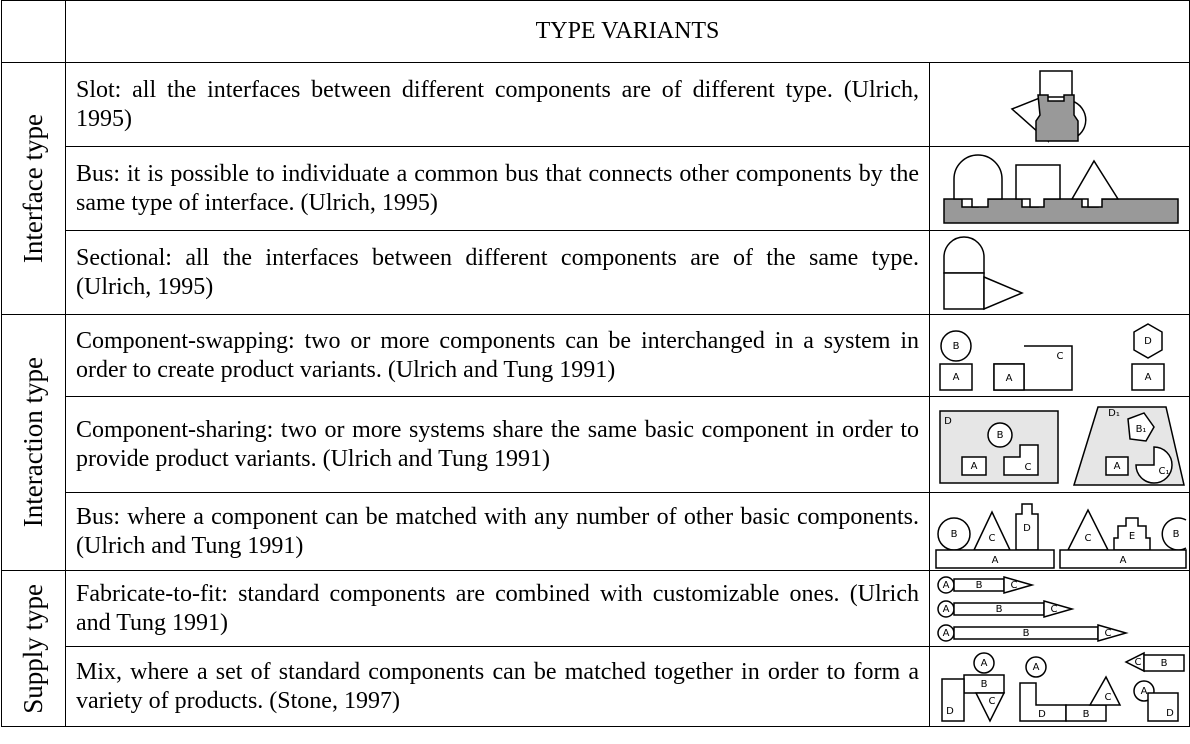  I want to click on group-cell: Interface type, so click(33, 188).